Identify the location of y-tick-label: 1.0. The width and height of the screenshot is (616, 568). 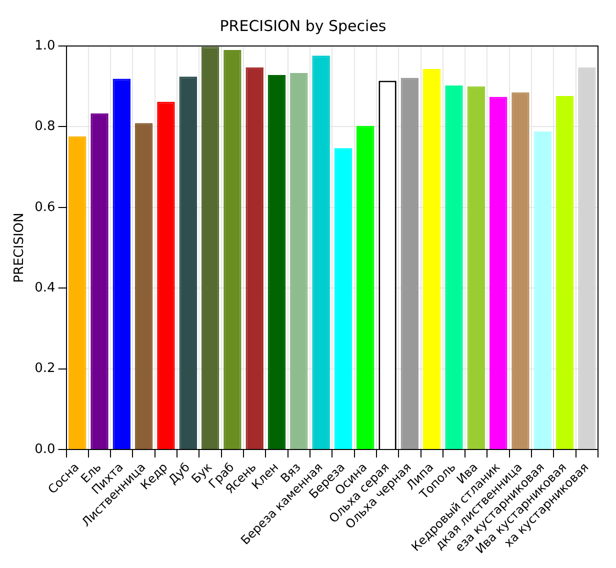
(45, 46).